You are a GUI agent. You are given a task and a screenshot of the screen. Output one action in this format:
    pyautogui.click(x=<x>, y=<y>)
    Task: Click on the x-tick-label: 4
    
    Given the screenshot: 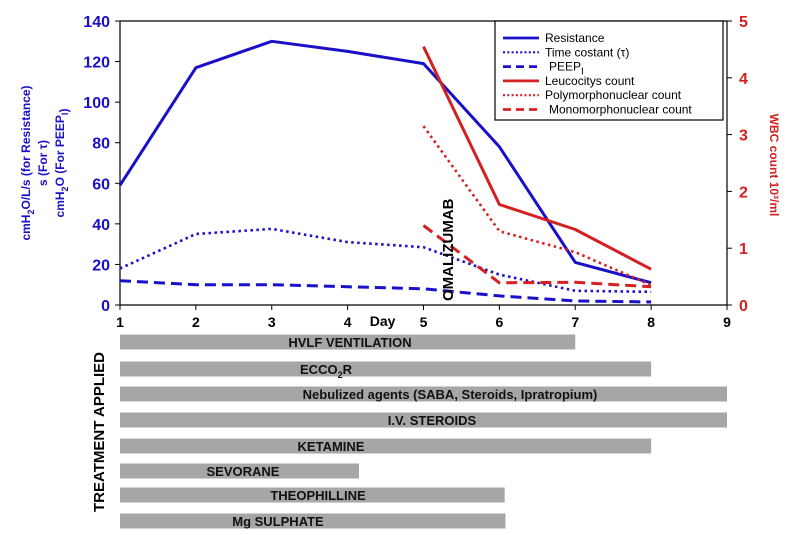 What is the action you would take?
    pyautogui.click(x=348, y=322)
    